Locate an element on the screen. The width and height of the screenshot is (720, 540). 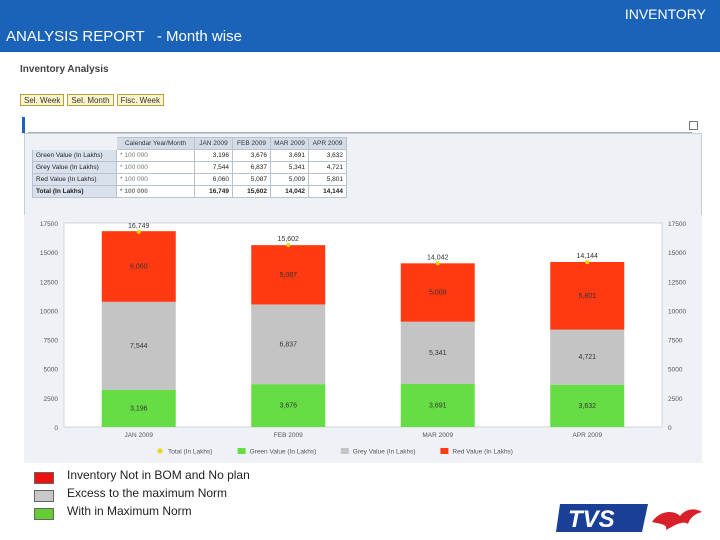
bar-value-label: 5,009 is located at coordinates (438, 293).